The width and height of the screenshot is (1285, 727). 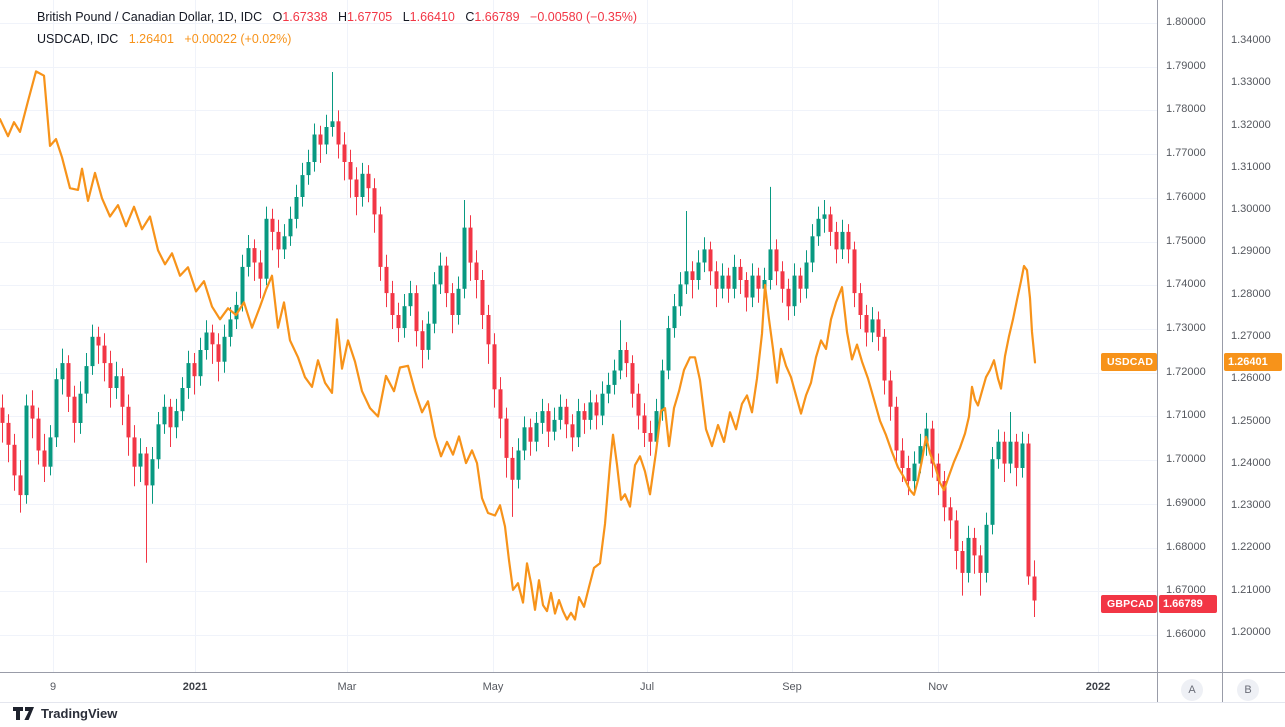 What do you see at coordinates (1186, 633) in the screenshot?
I see `gbpcad-price-tick: 1.66000` at bounding box center [1186, 633].